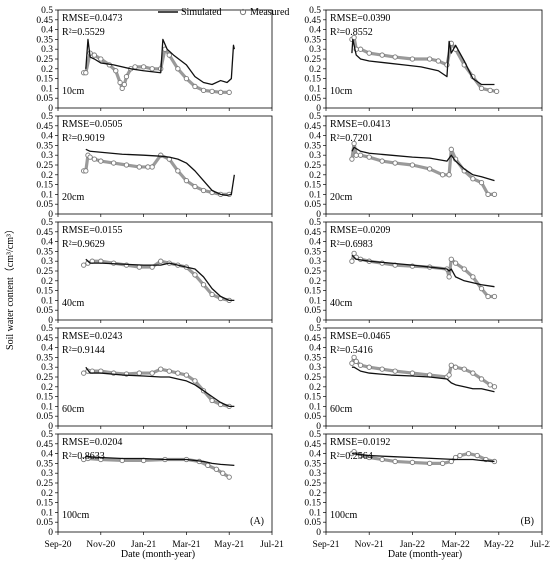  I want to click on depth-label: 60cm, so click(73, 409).